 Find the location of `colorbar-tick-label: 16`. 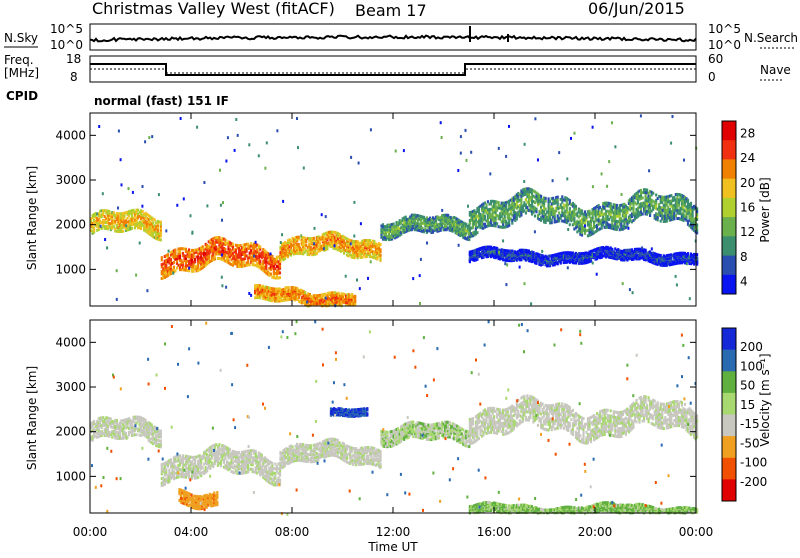

colorbar-tick-label: 16 is located at coordinates (747, 208).